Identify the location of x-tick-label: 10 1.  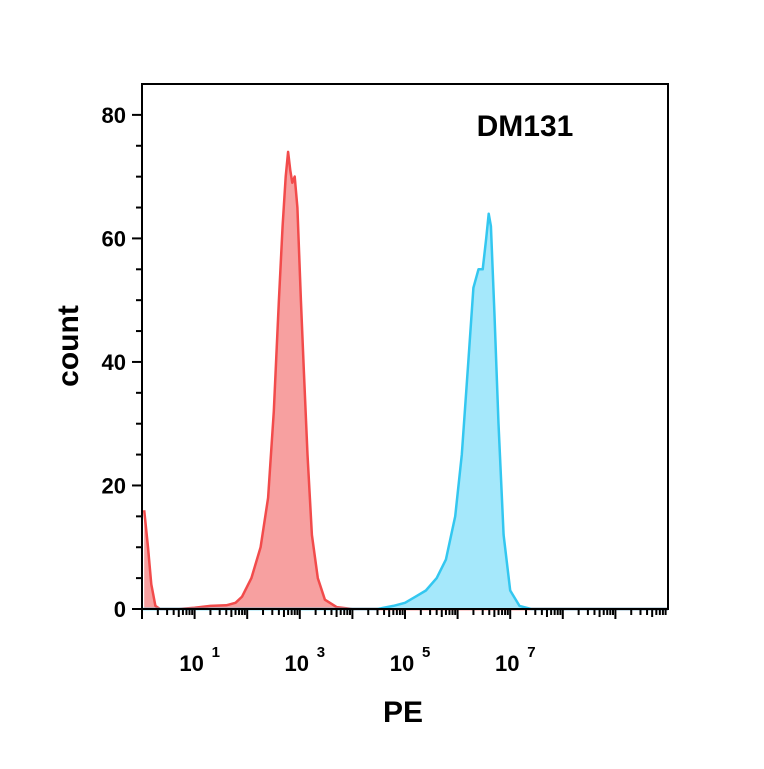
(199, 660).